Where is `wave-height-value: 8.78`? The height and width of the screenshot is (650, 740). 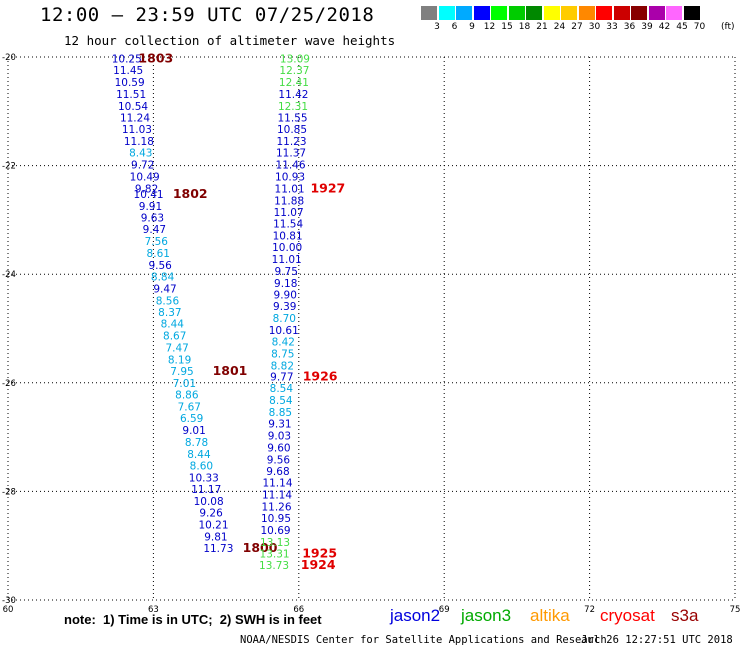
wave-height-value: 8.78 is located at coordinates (196, 443).